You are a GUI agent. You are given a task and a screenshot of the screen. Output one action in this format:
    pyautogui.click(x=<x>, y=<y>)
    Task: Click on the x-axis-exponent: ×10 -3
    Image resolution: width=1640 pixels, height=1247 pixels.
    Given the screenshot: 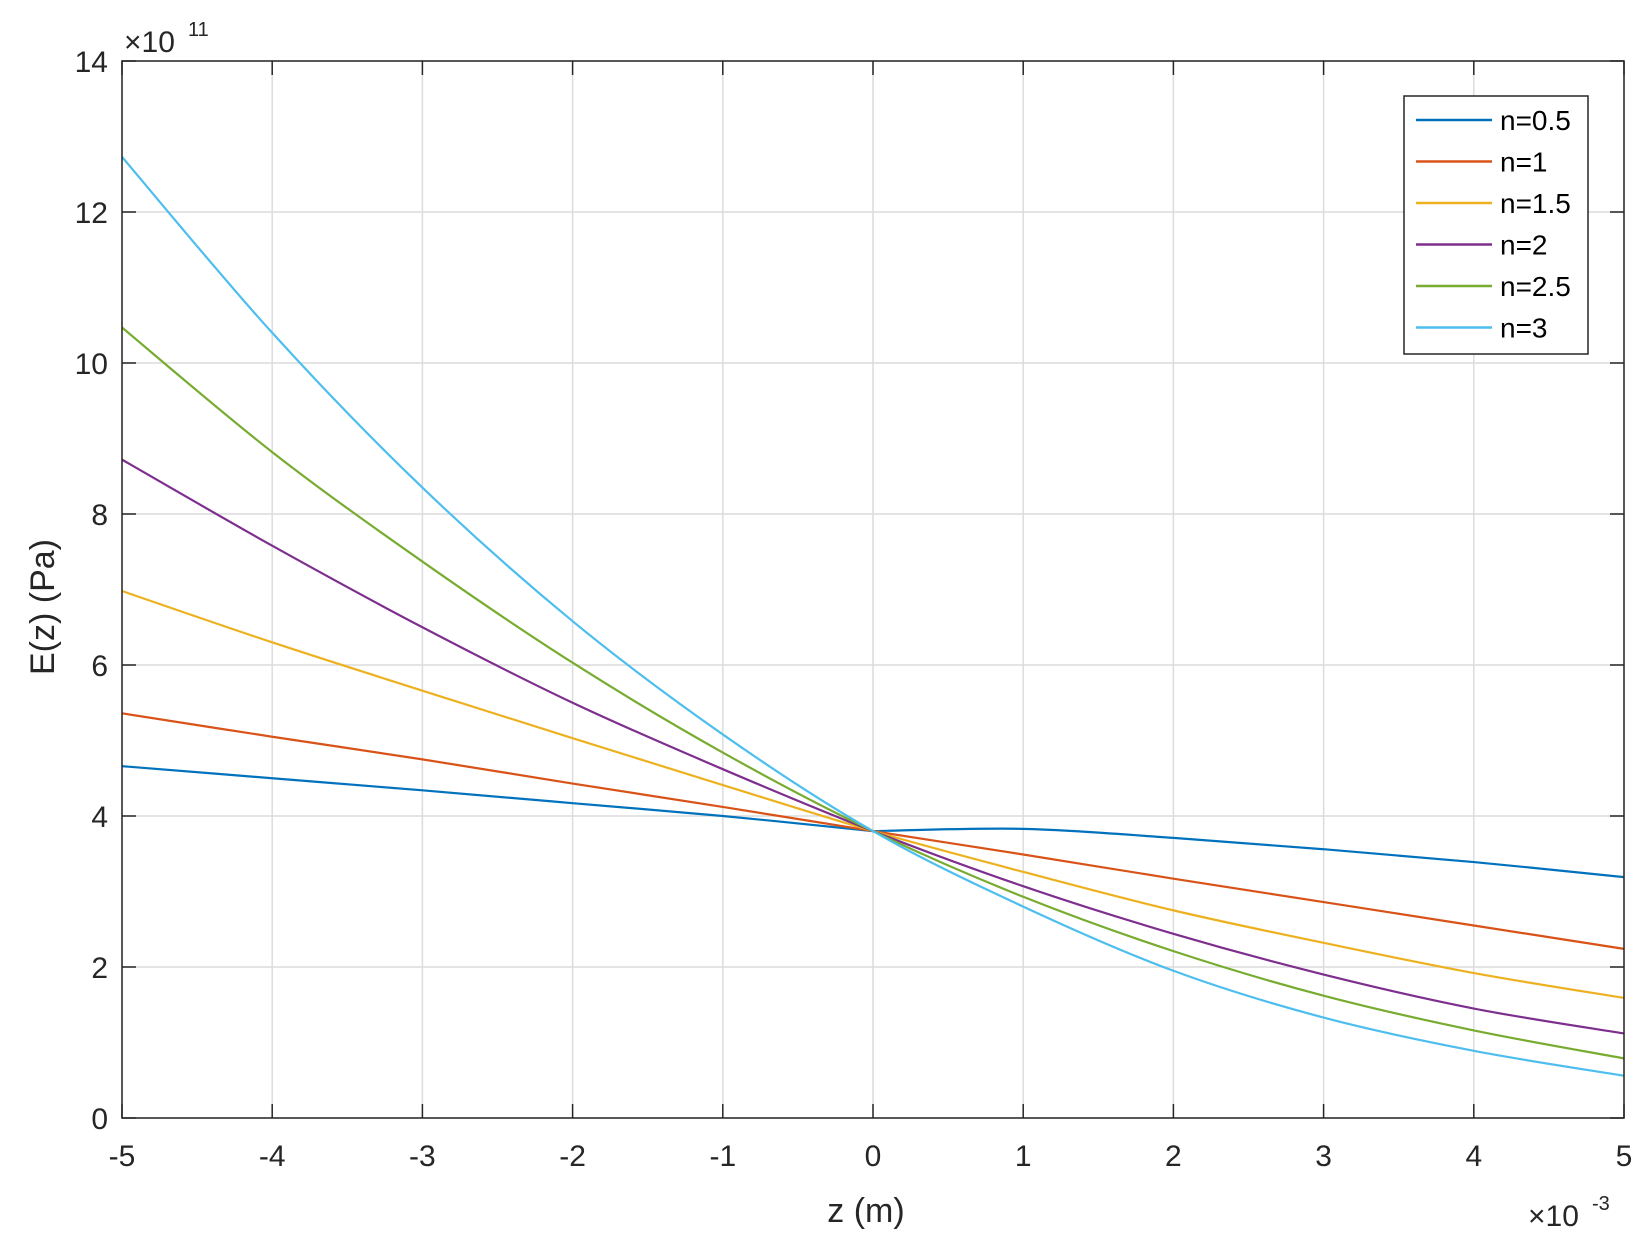 What is the action you would take?
    pyautogui.click(x=1569, y=1213)
    